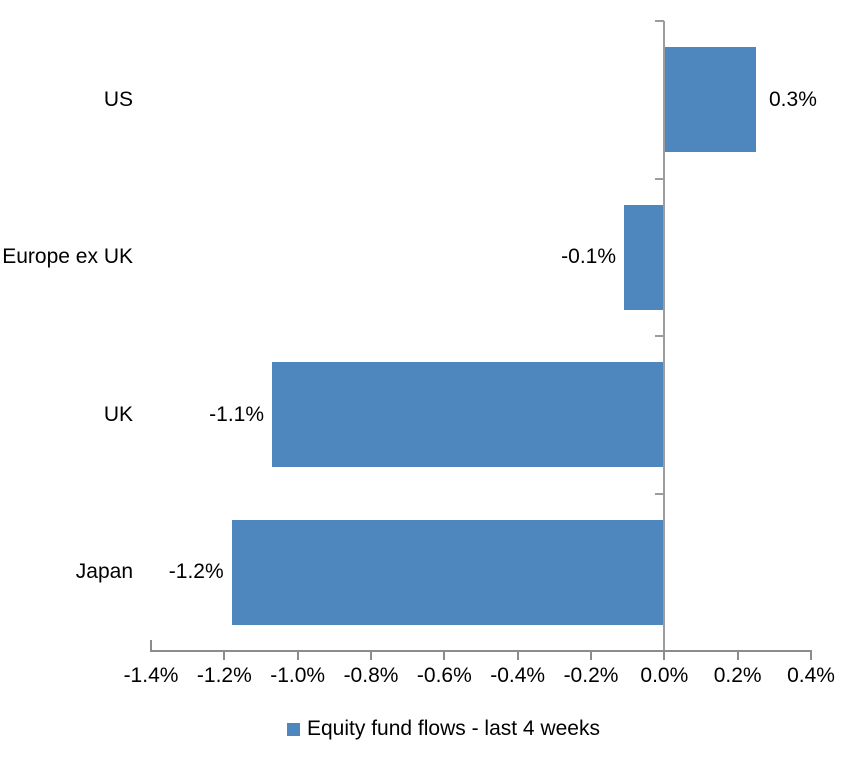 The height and width of the screenshot is (757, 852). Describe the element at coordinates (224, 675) in the screenshot. I see `x-axis-tick-label: -1.2%` at that location.